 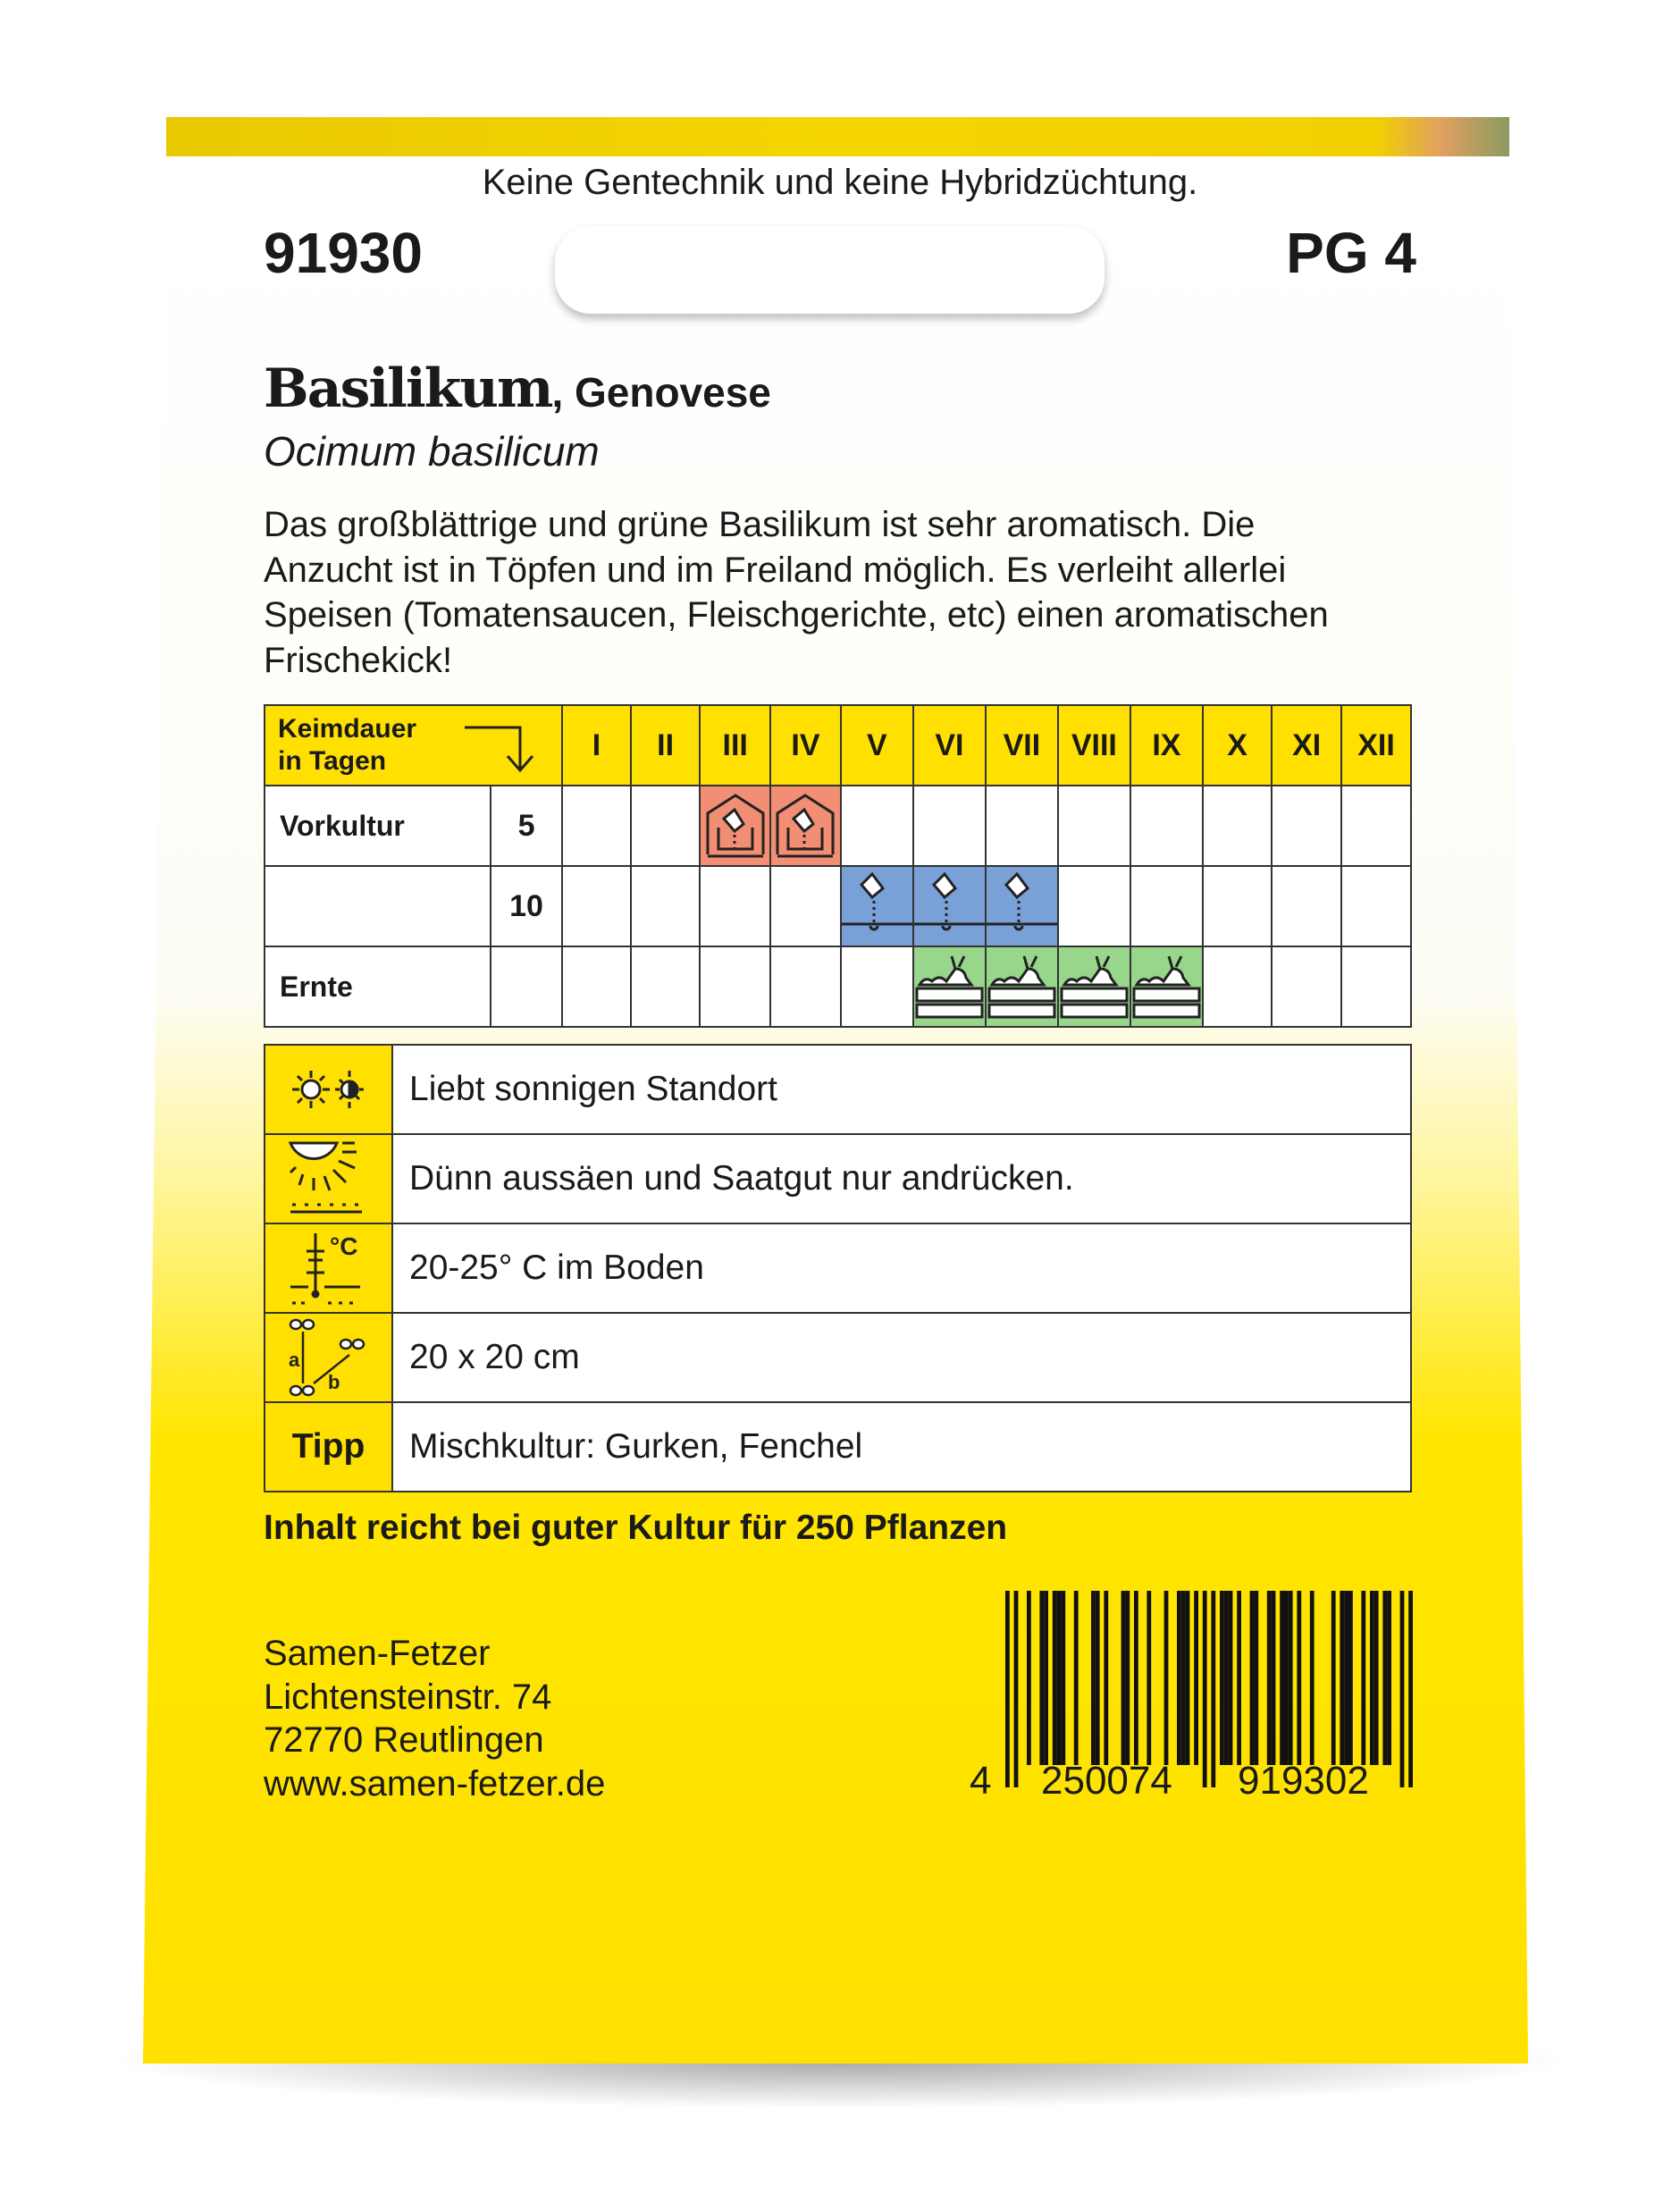 I want to click on schedule-row: 10, so click(x=838, y=906).